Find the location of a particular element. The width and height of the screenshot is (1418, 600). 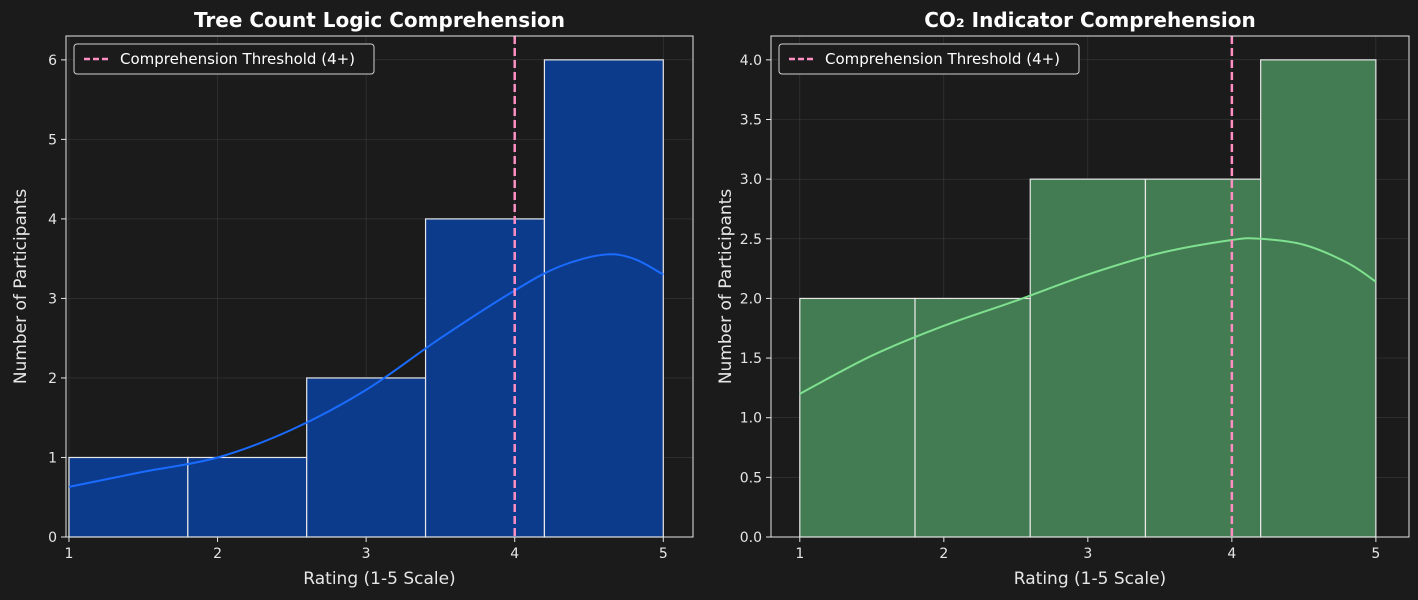

kde-curve is located at coordinates (1088, 316).